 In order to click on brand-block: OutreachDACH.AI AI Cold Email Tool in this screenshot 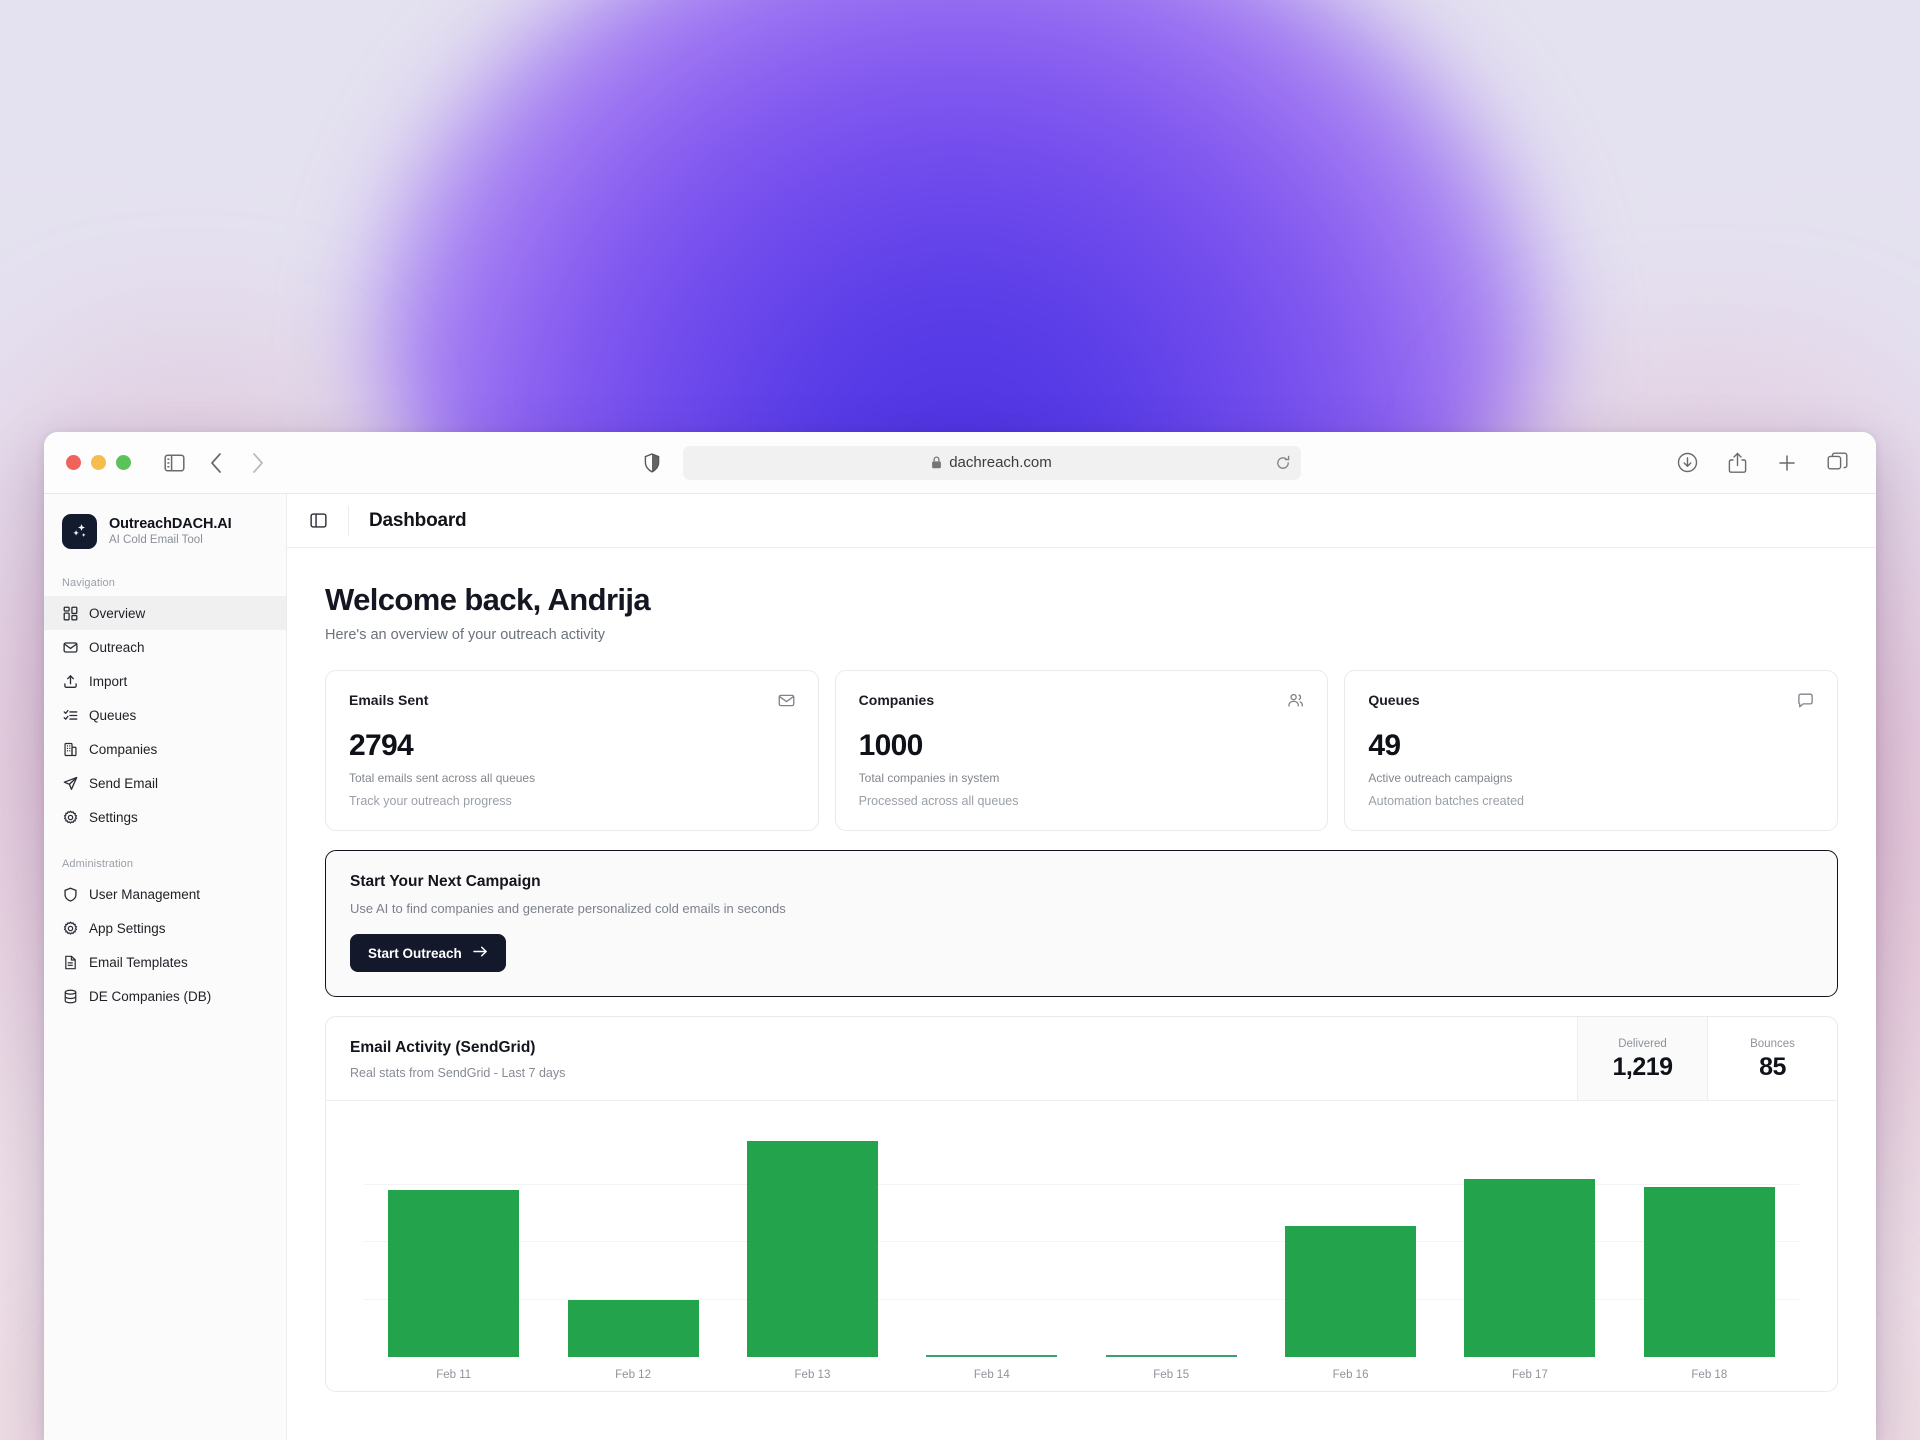, I will do `click(165, 530)`.